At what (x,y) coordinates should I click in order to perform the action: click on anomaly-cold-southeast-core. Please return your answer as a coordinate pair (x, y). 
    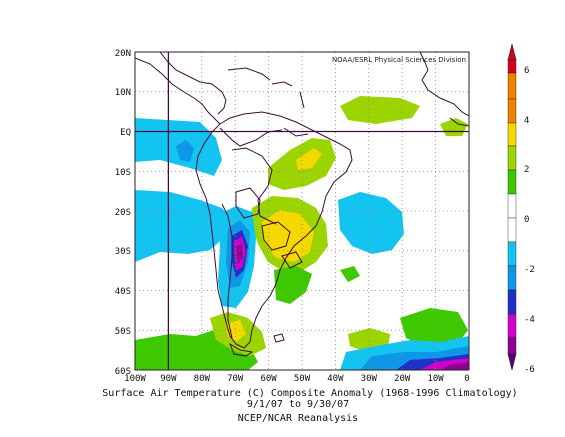
    Looking at the image, I should click on (454, 366).